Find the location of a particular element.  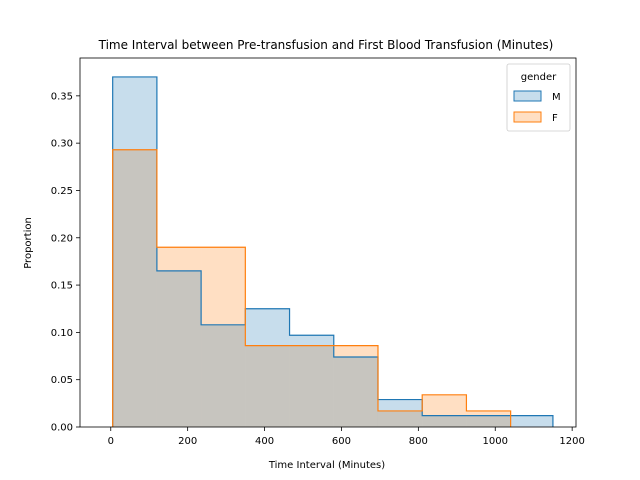

legend: gender MF is located at coordinates (538, 97).